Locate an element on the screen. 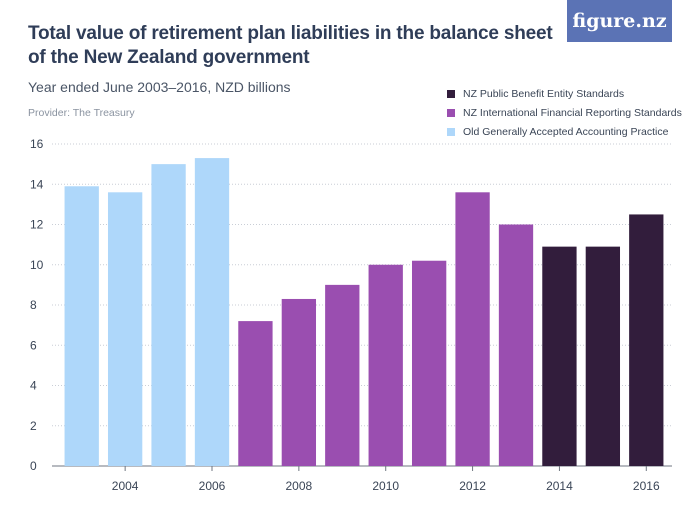  figure-nz-logo: figure.nz is located at coordinates (619, 21).